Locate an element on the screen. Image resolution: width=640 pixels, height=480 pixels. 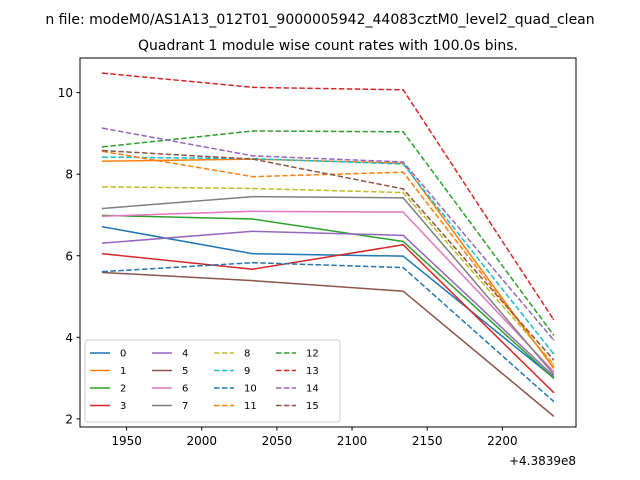
legend-label-14: 14 is located at coordinates (312, 389).